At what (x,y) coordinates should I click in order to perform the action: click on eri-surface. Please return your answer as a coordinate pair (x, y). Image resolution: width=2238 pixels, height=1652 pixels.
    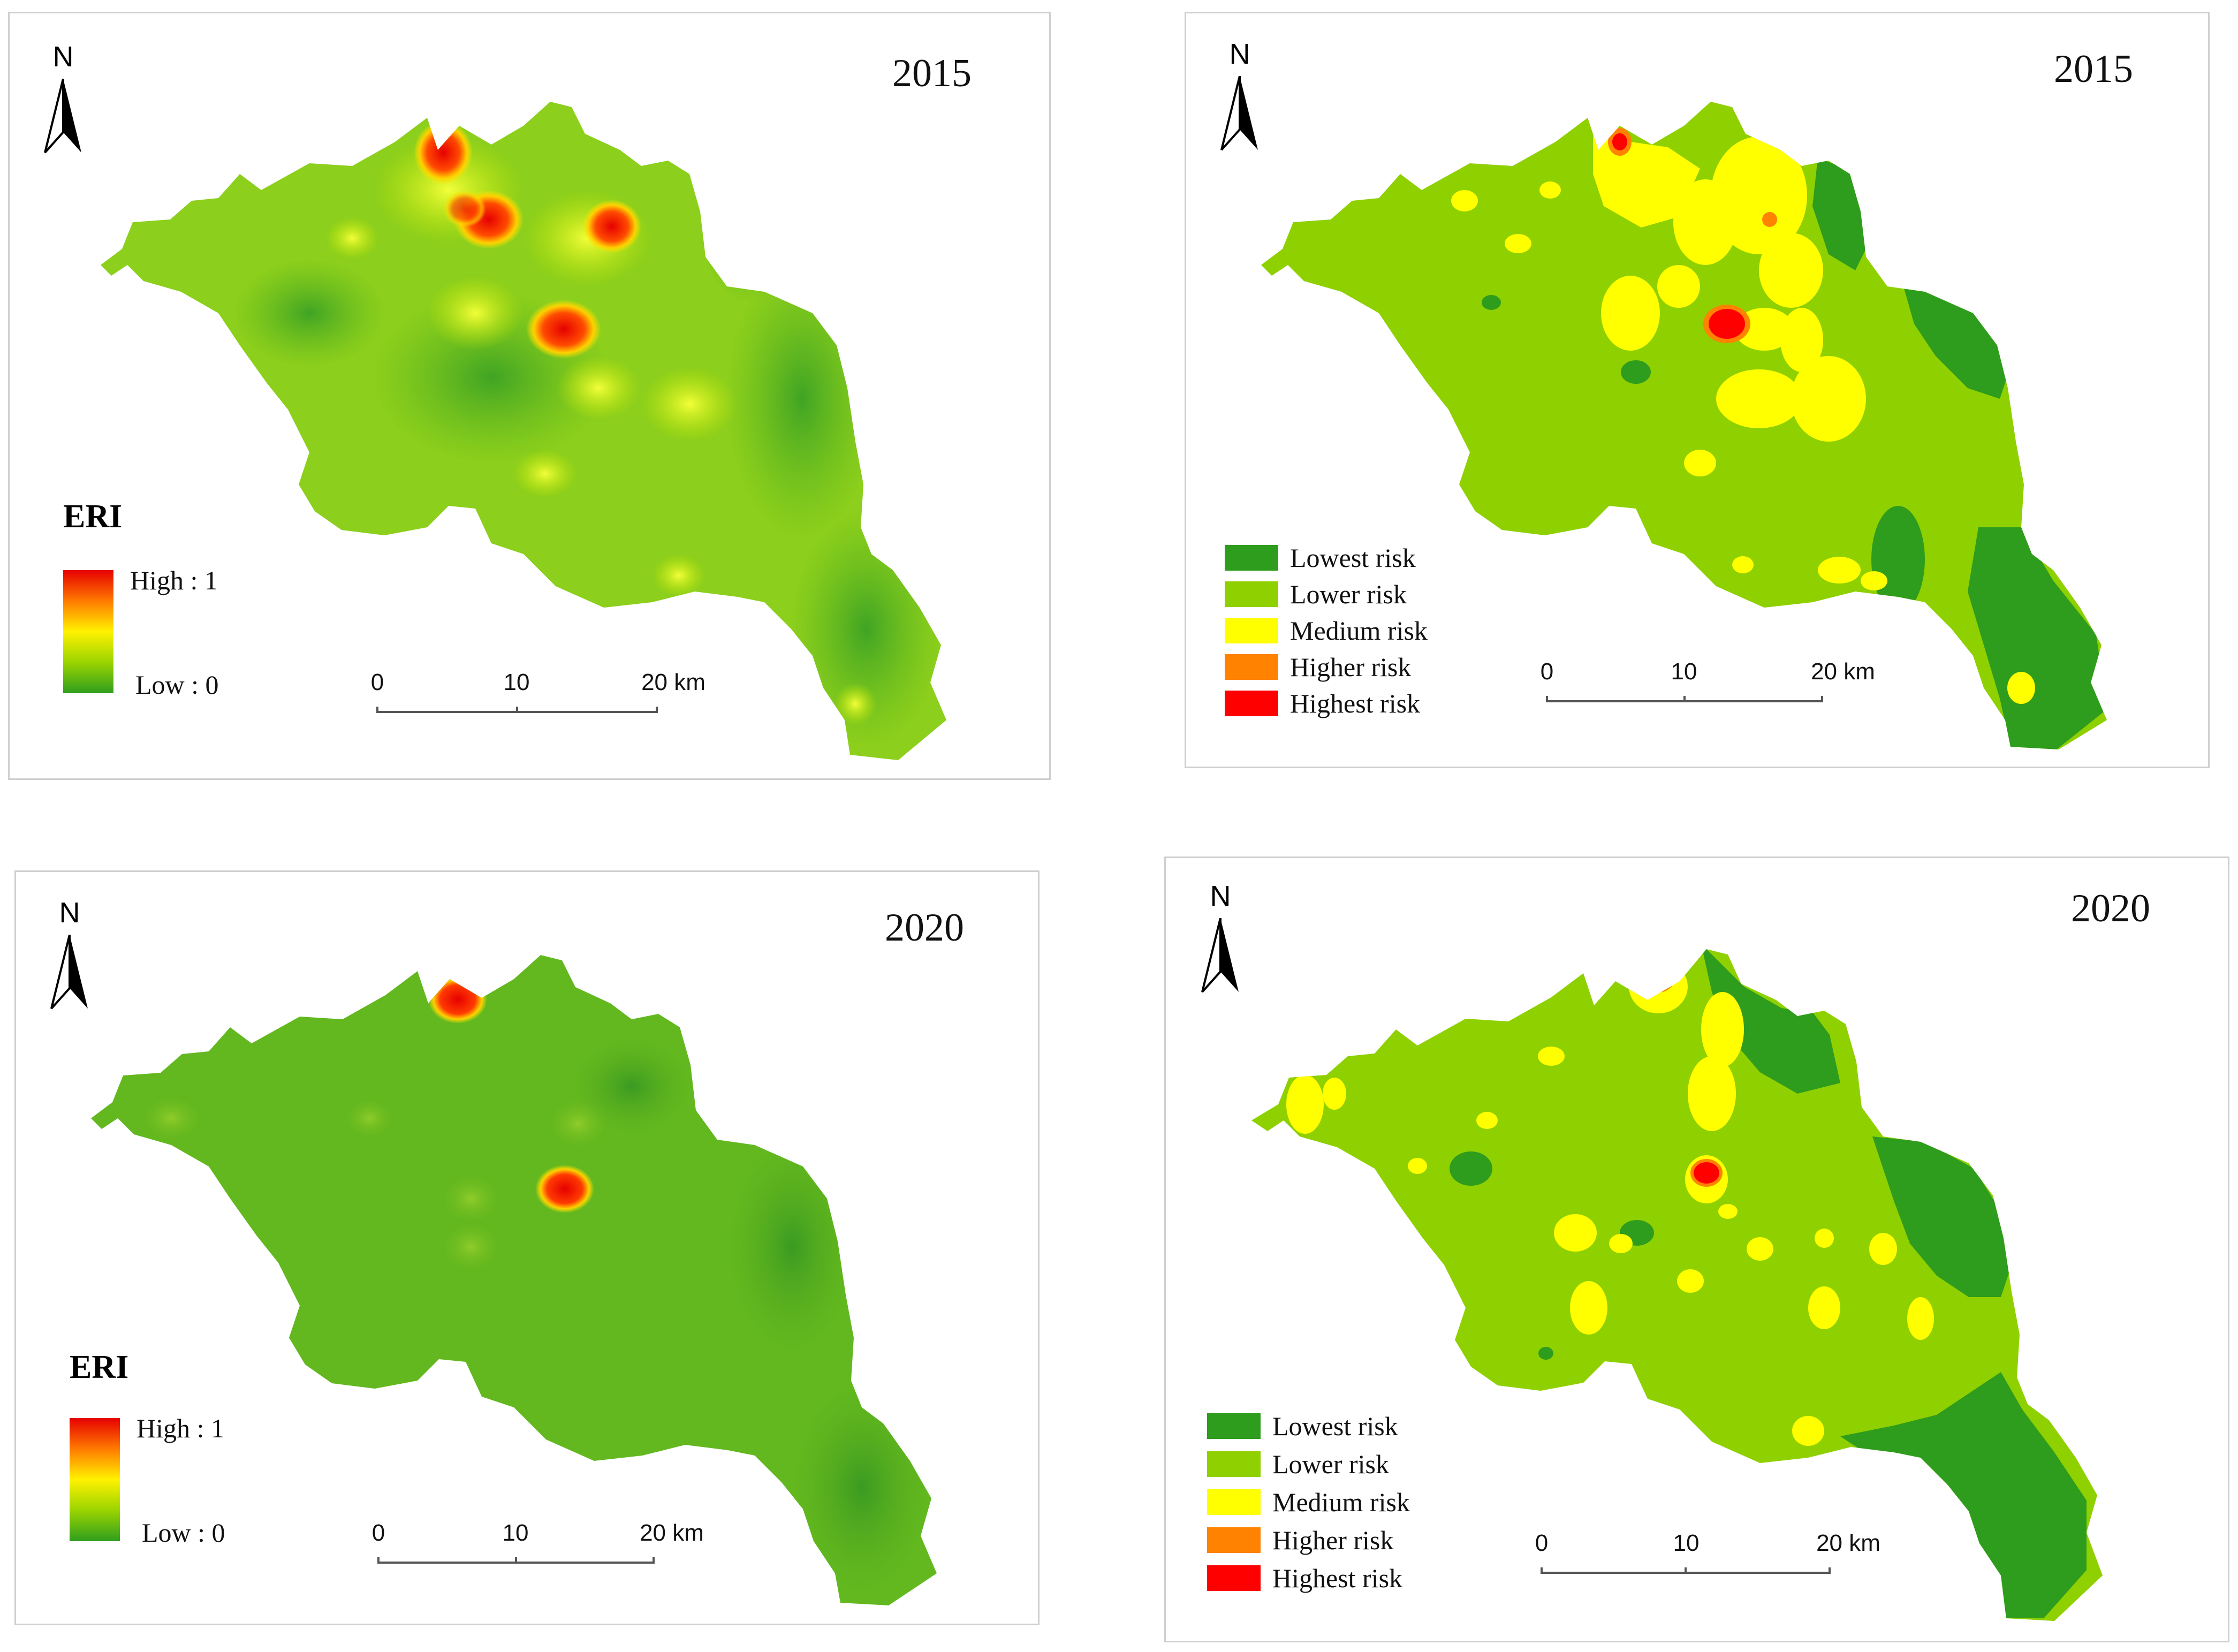
    Looking at the image, I should click on (587, 434).